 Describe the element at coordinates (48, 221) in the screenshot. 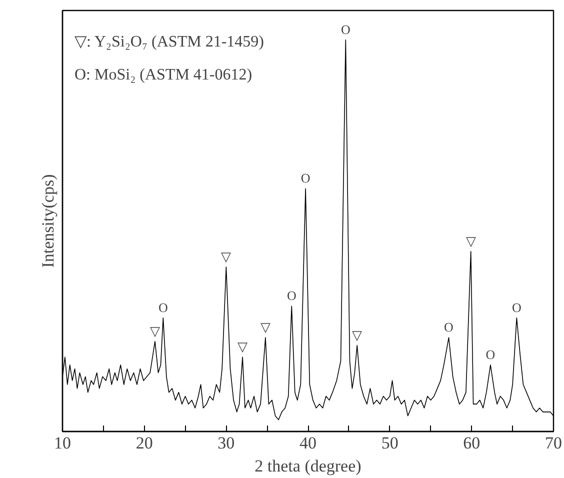

I see `y-axis-title: Intensity(cps)` at that location.